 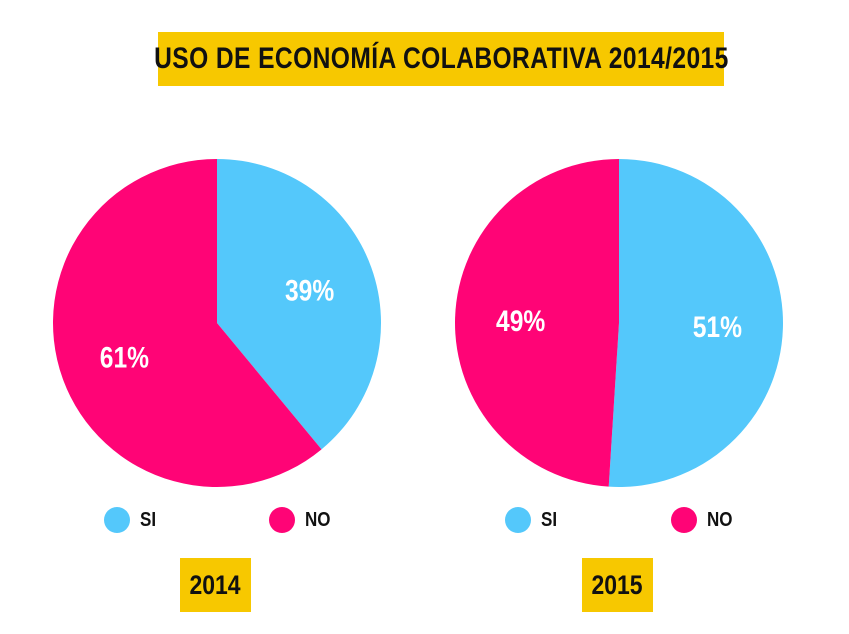 What do you see at coordinates (302, 520) in the screenshot?
I see `legend-2014-no: NO` at bounding box center [302, 520].